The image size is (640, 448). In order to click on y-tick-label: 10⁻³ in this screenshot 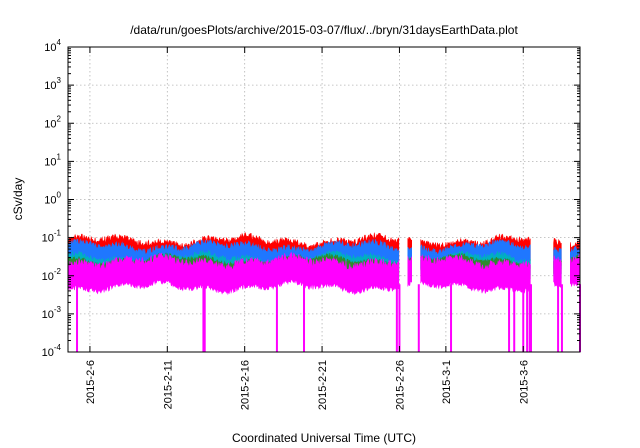, I will do `click(52, 313)`.